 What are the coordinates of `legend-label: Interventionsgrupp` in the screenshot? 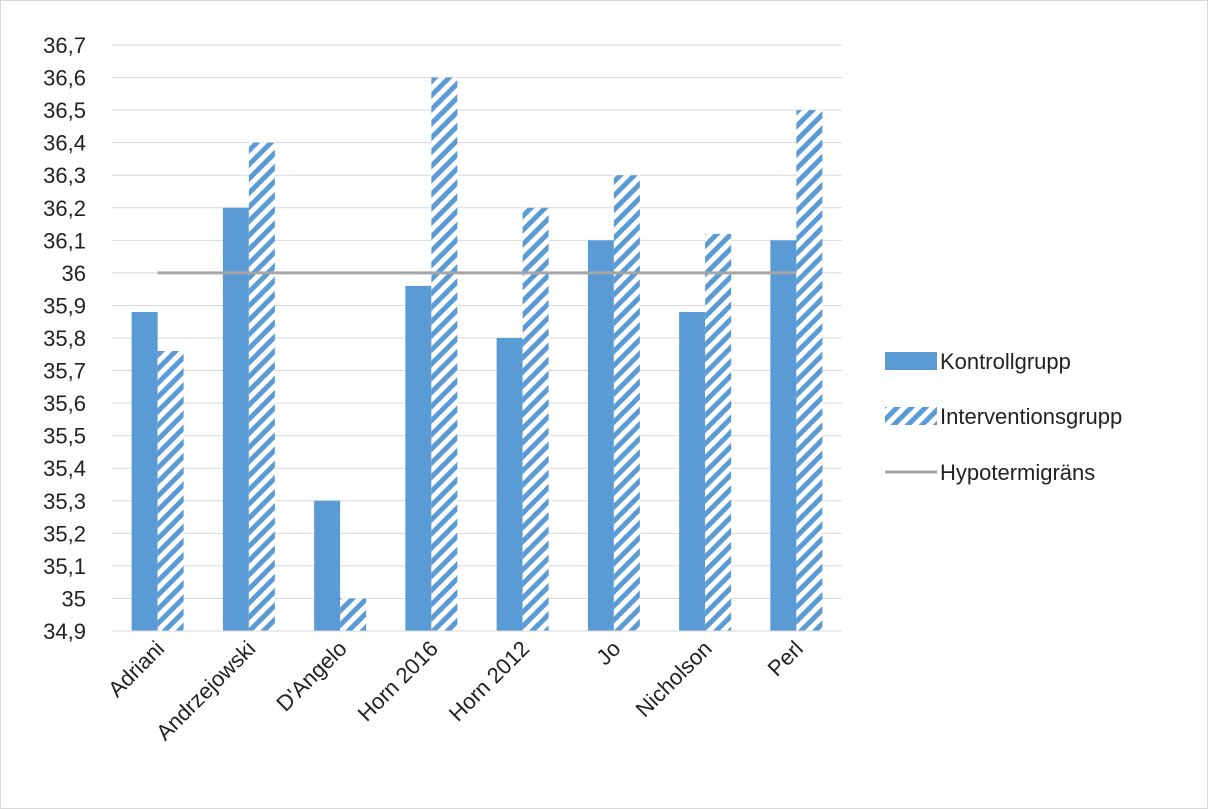 It's located at (1031, 416).